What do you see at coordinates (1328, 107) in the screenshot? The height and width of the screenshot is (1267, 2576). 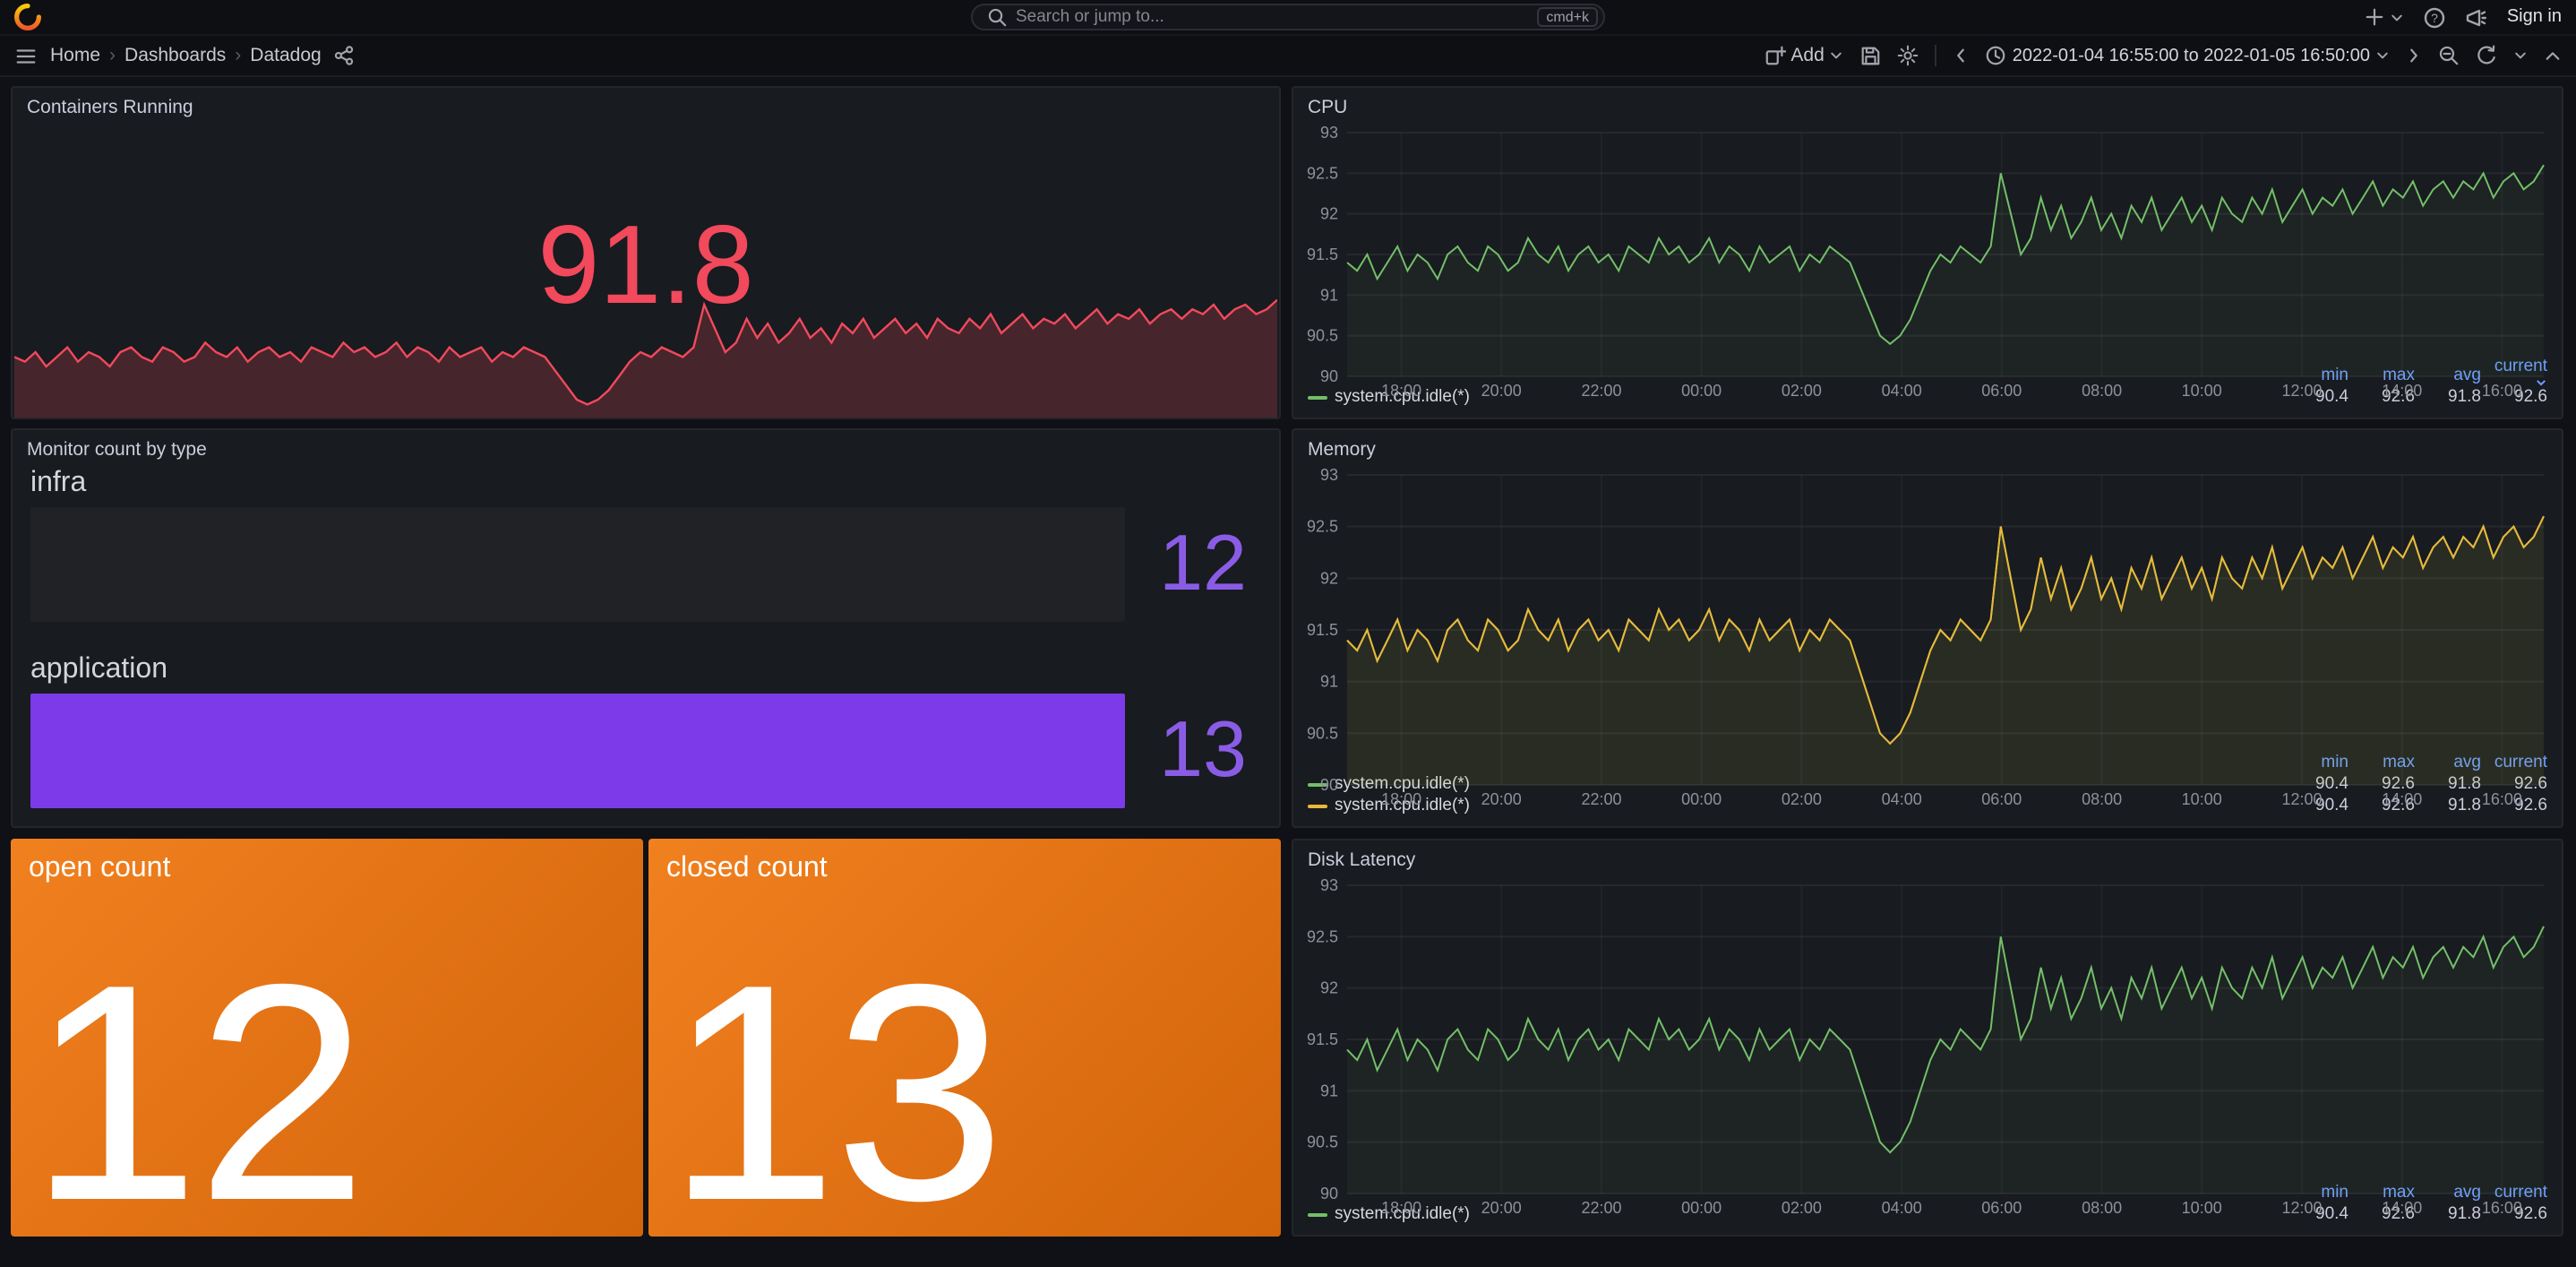 I see `panel-title: CPU` at bounding box center [1328, 107].